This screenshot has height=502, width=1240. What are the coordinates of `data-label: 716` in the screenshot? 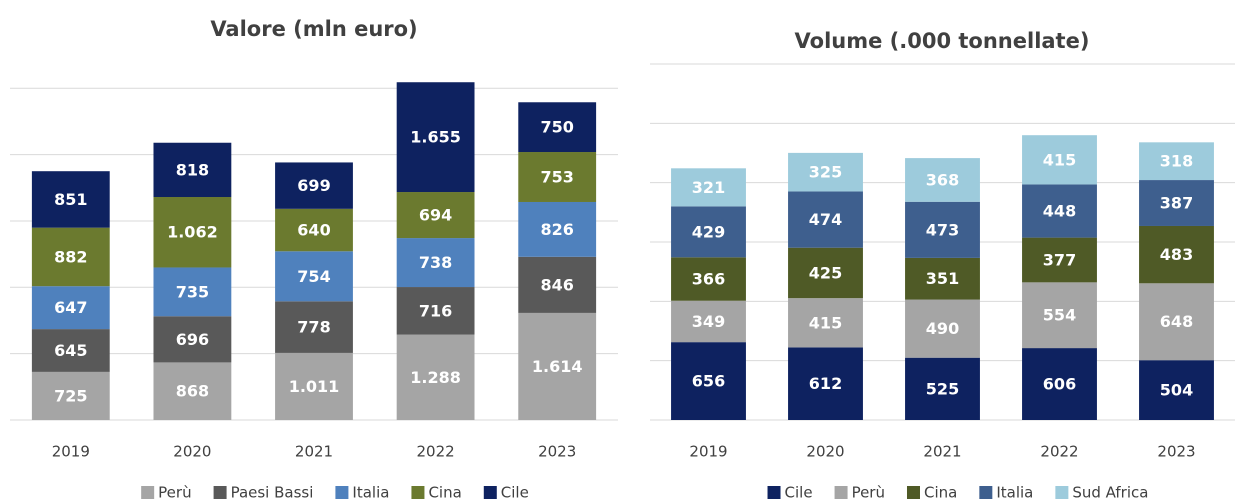 It's located at (435, 310).